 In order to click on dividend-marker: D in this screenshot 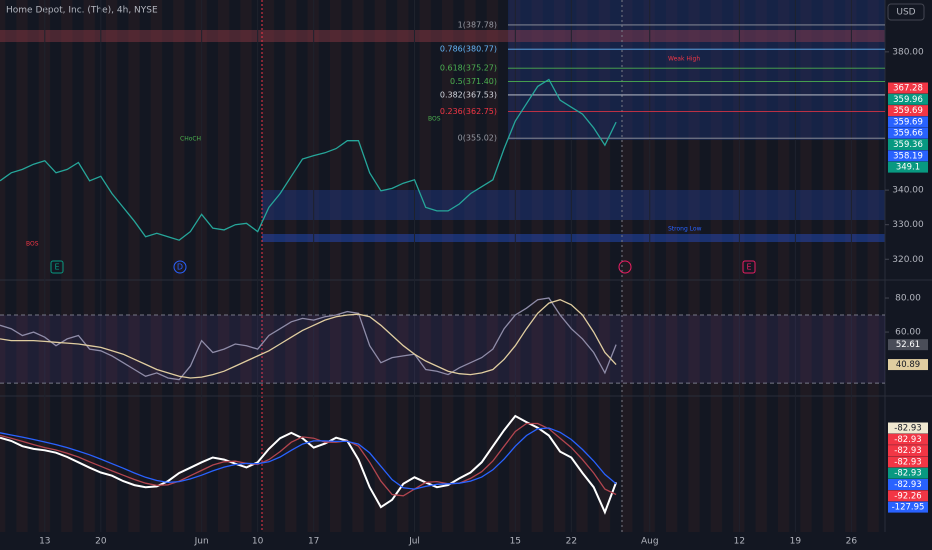, I will do `click(180, 267)`.